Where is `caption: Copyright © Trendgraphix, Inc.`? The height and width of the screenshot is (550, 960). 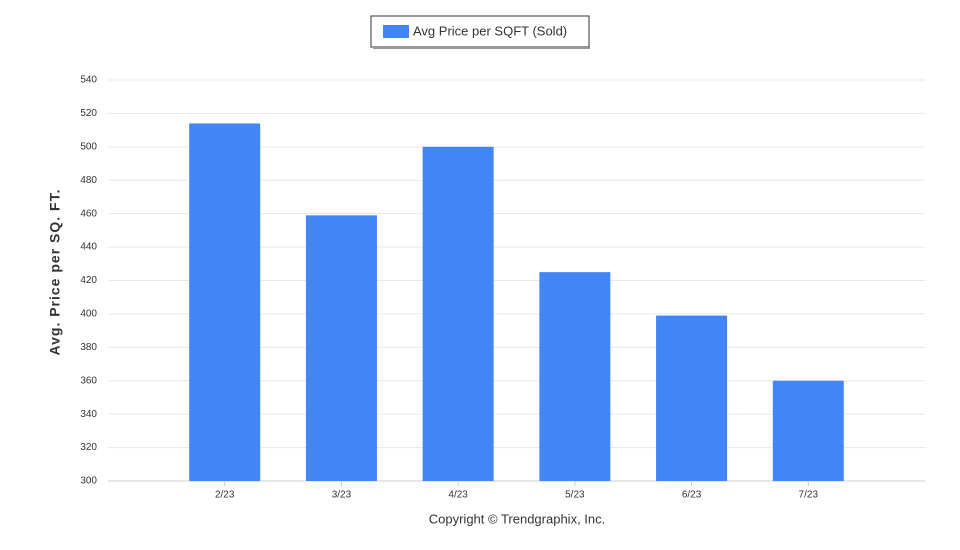 caption: Copyright © Trendgraphix, Inc. is located at coordinates (517, 518).